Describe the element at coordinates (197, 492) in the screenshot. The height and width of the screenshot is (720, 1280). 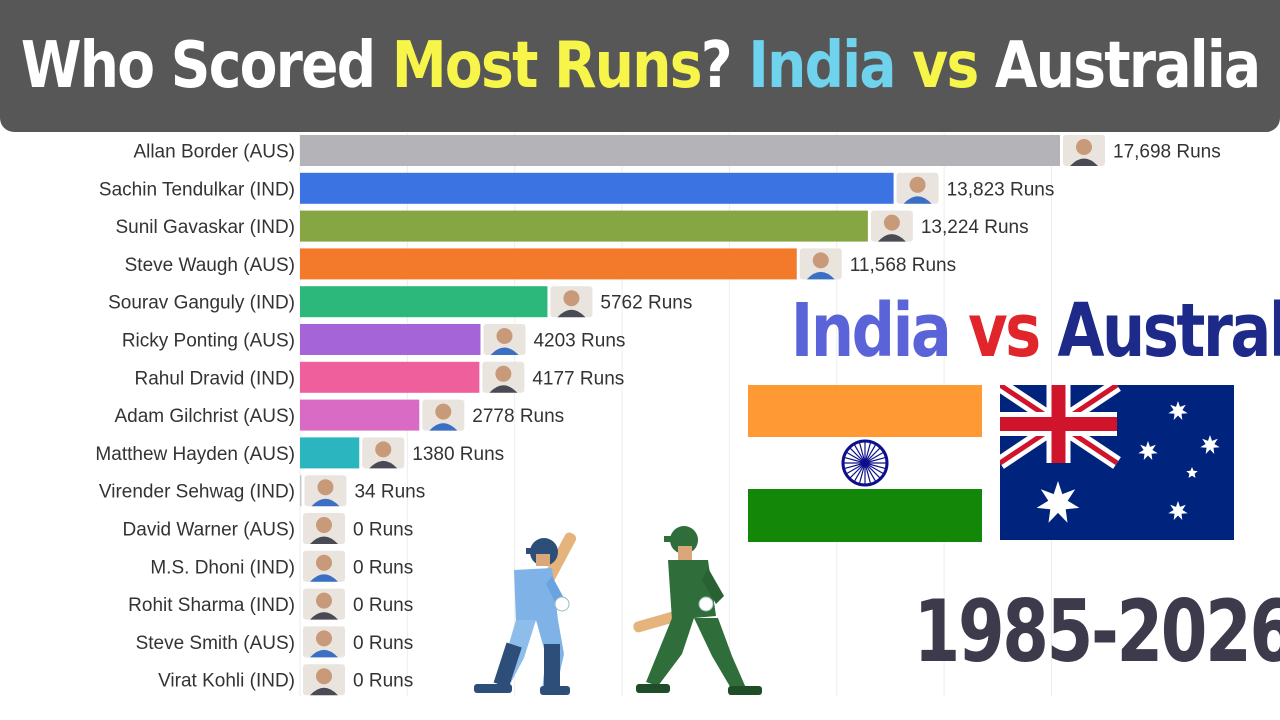
I see `category-label: Virender Sehwag (IND)` at that location.